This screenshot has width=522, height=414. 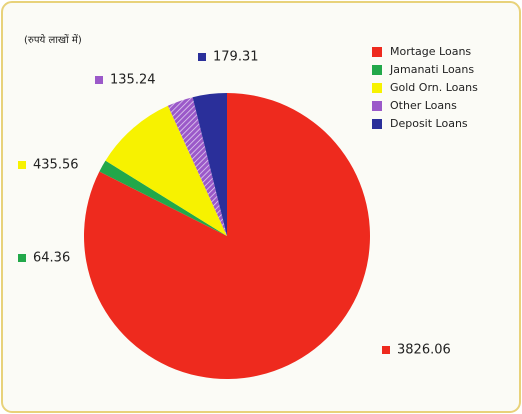 I want to click on data-label: 3826.06, so click(x=424, y=350).